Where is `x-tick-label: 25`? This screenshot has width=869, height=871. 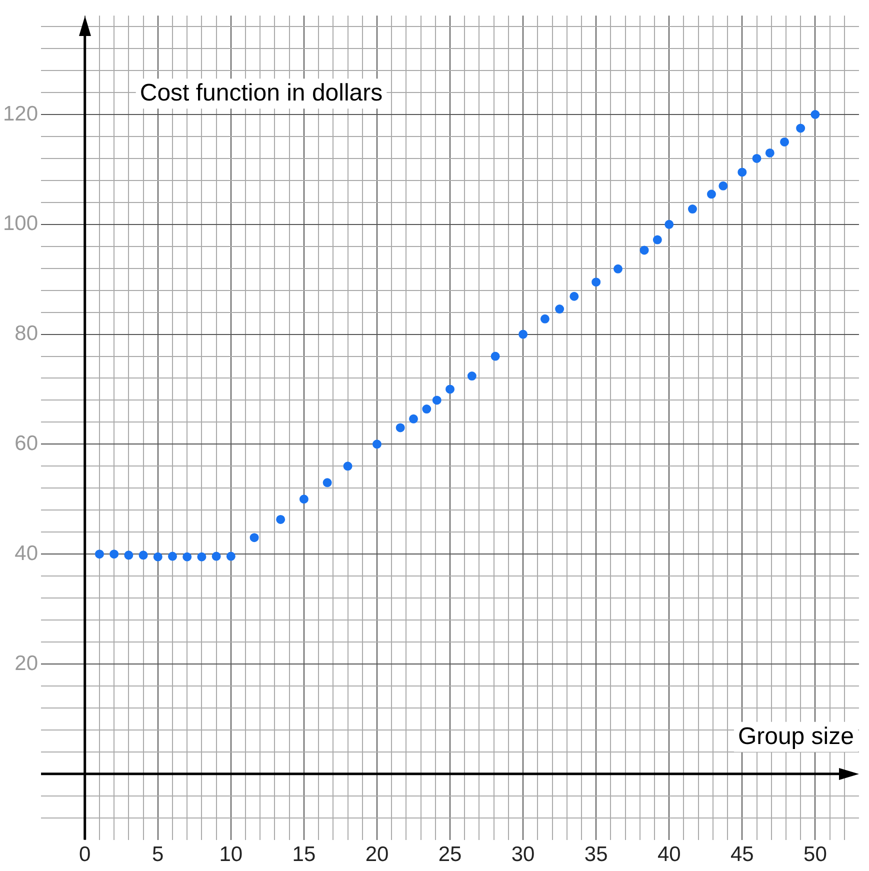
x-tick-label: 25 is located at coordinates (450, 854).